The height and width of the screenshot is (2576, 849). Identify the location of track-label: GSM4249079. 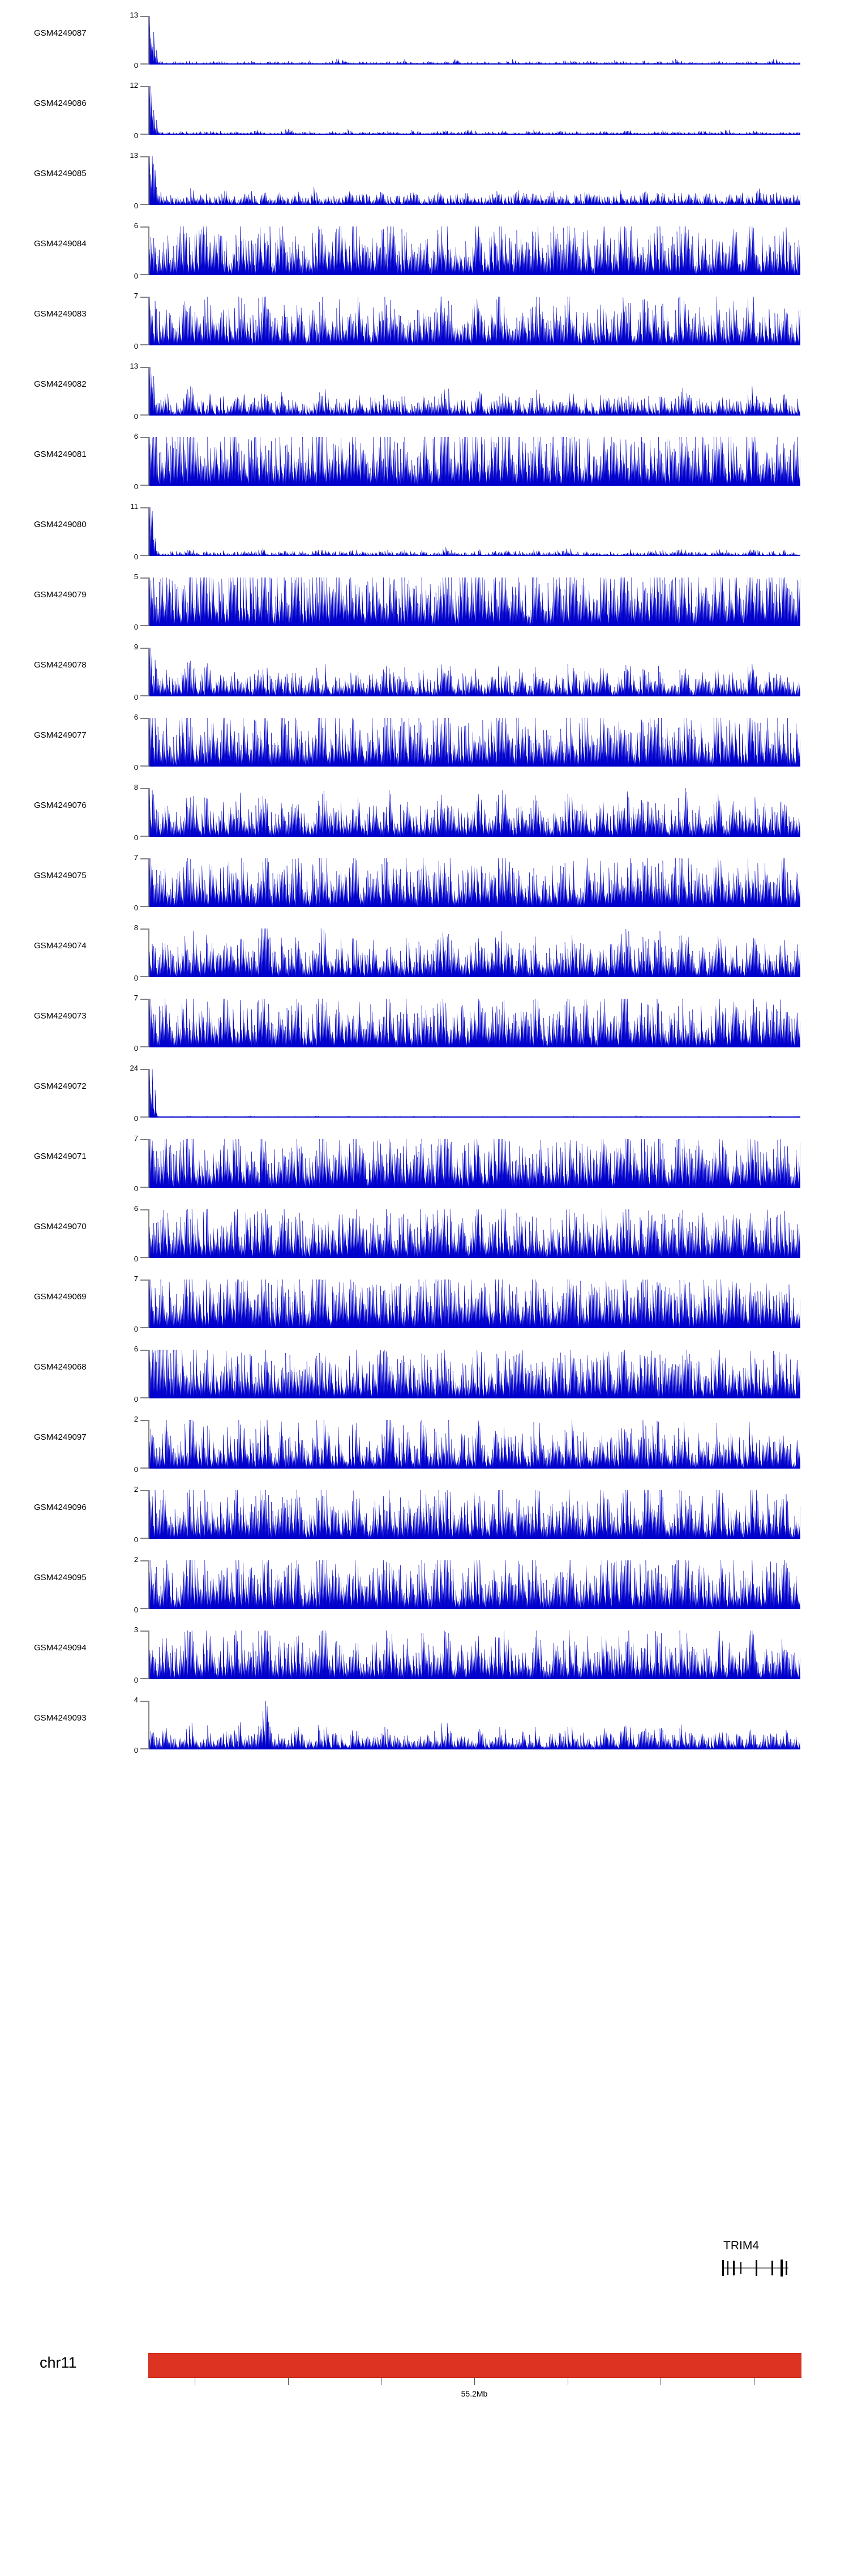
(60, 595).